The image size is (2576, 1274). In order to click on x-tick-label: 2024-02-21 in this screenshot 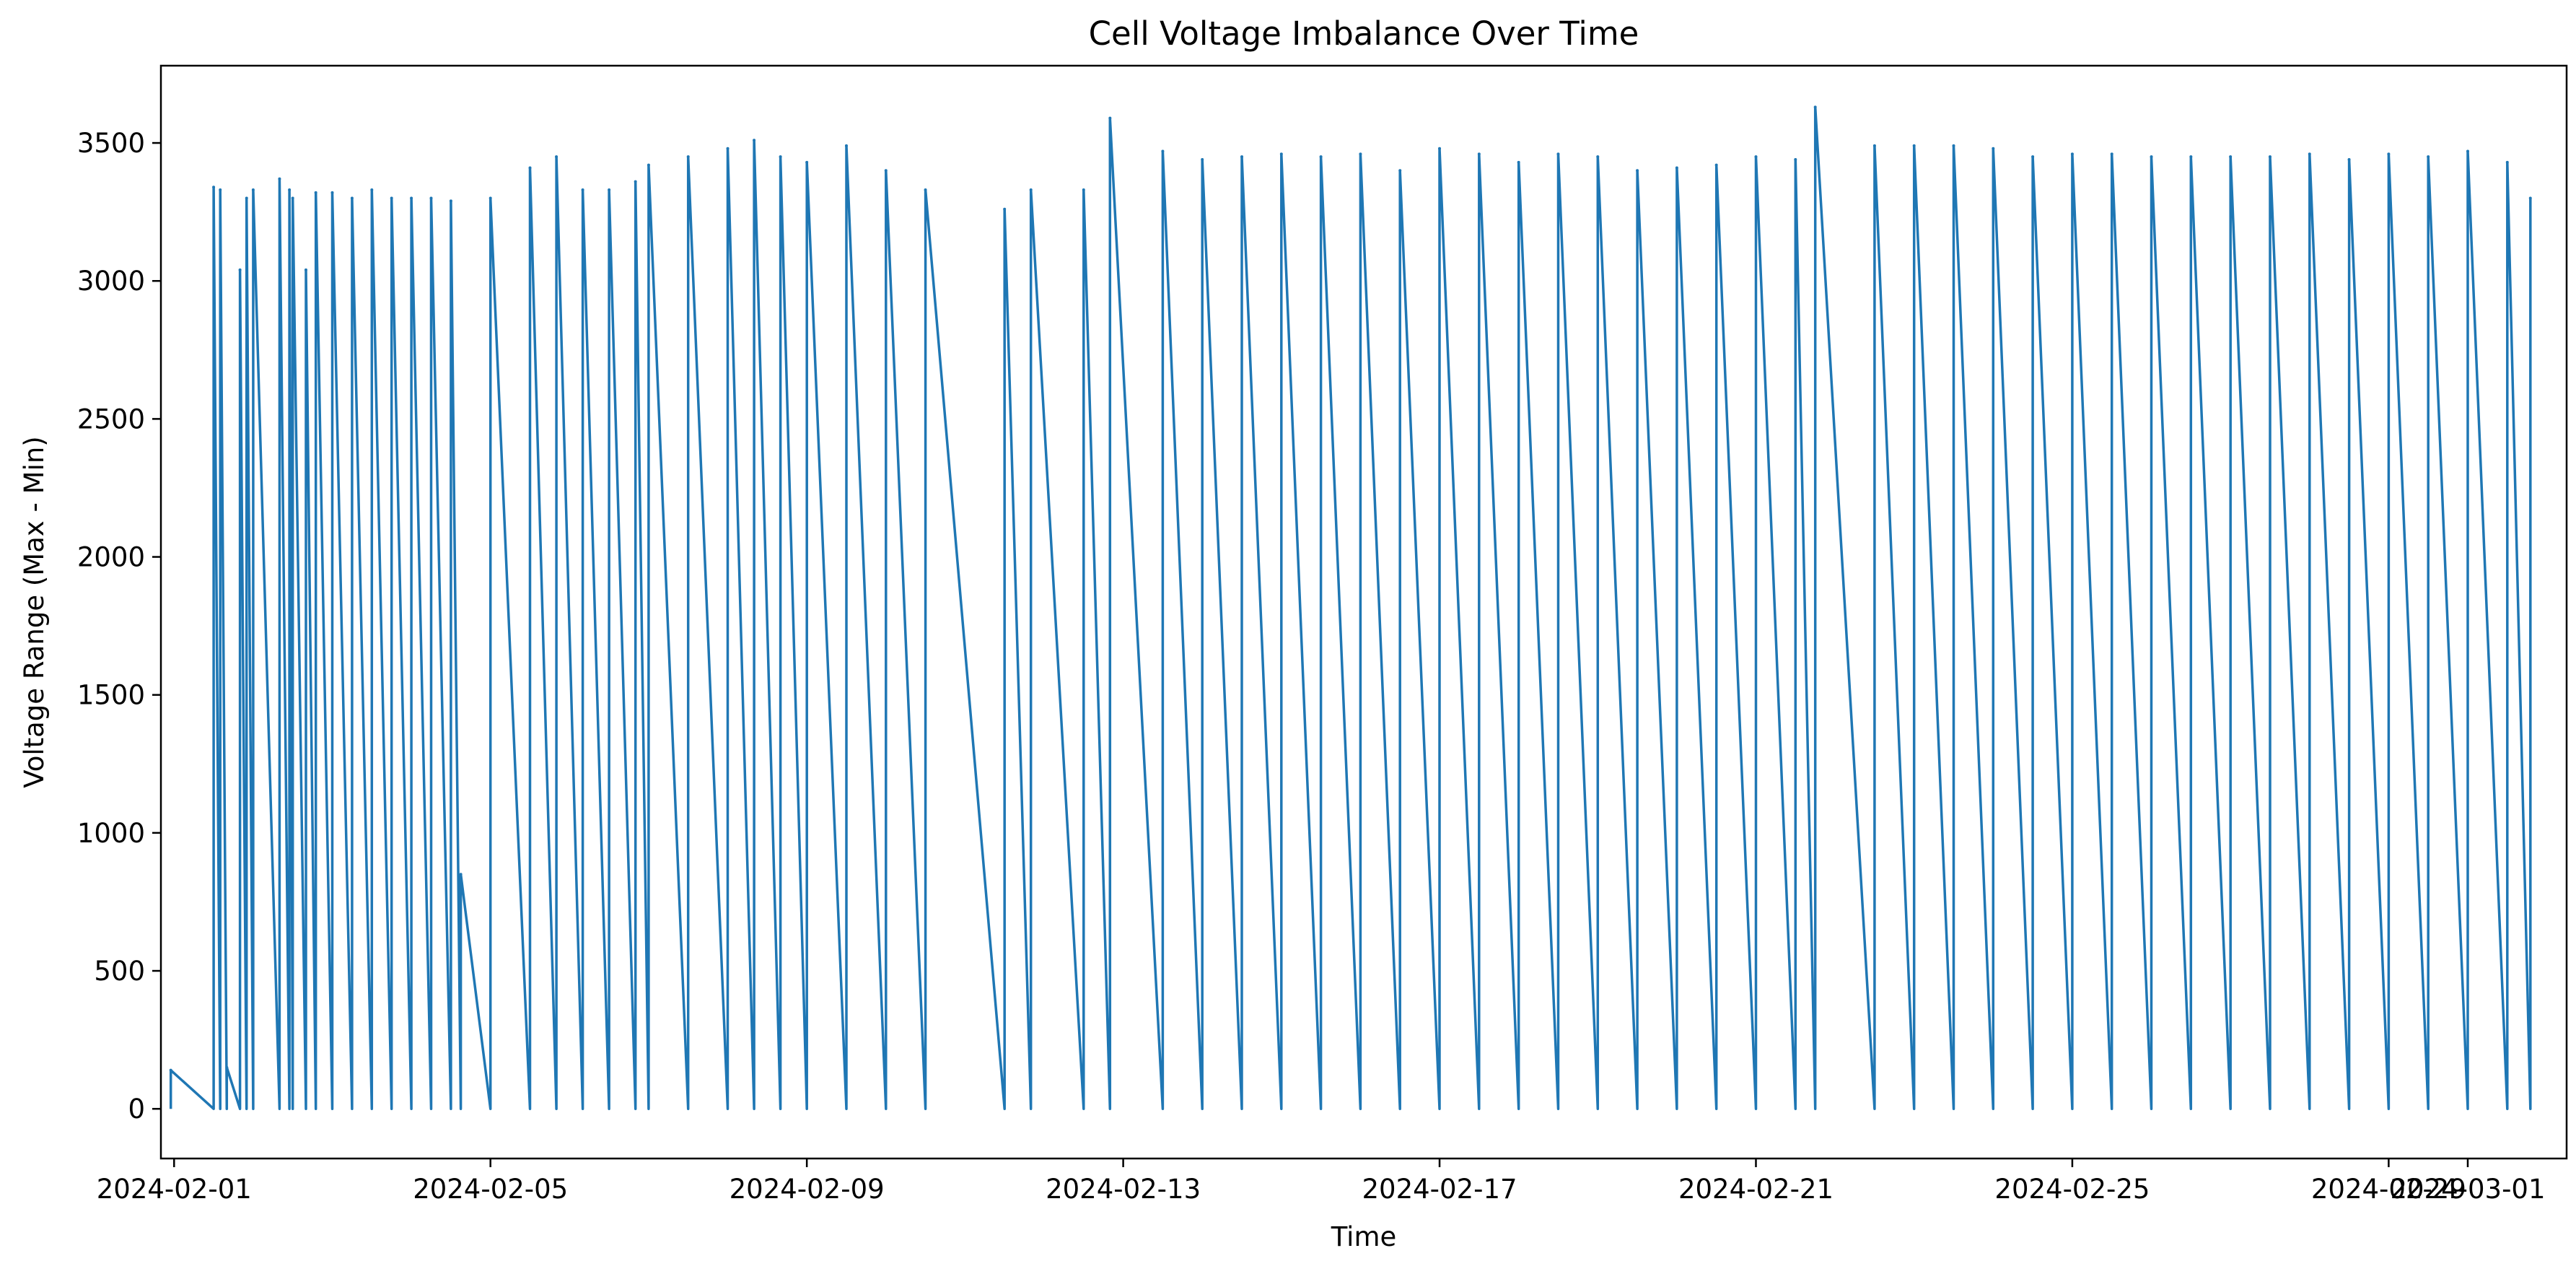, I will do `click(1756, 1189)`.